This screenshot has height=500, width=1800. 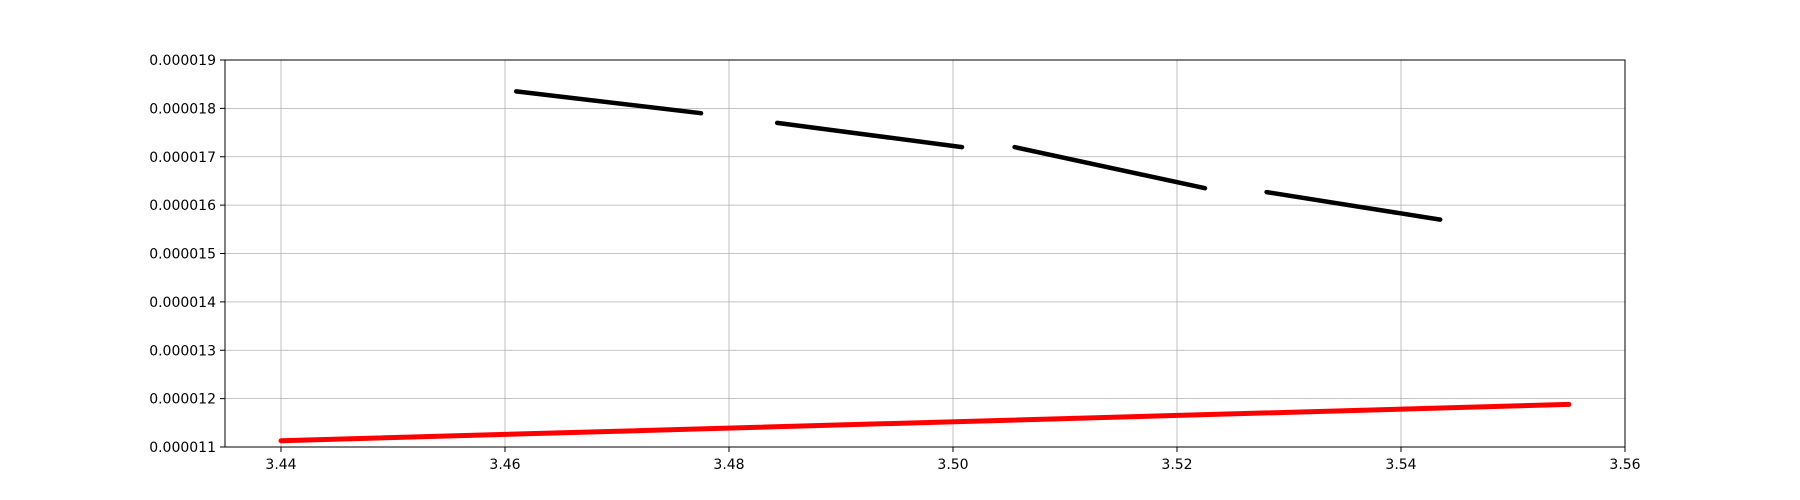 What do you see at coordinates (182, 158) in the screenshot?
I see `y-tick-label: 0.000017` at bounding box center [182, 158].